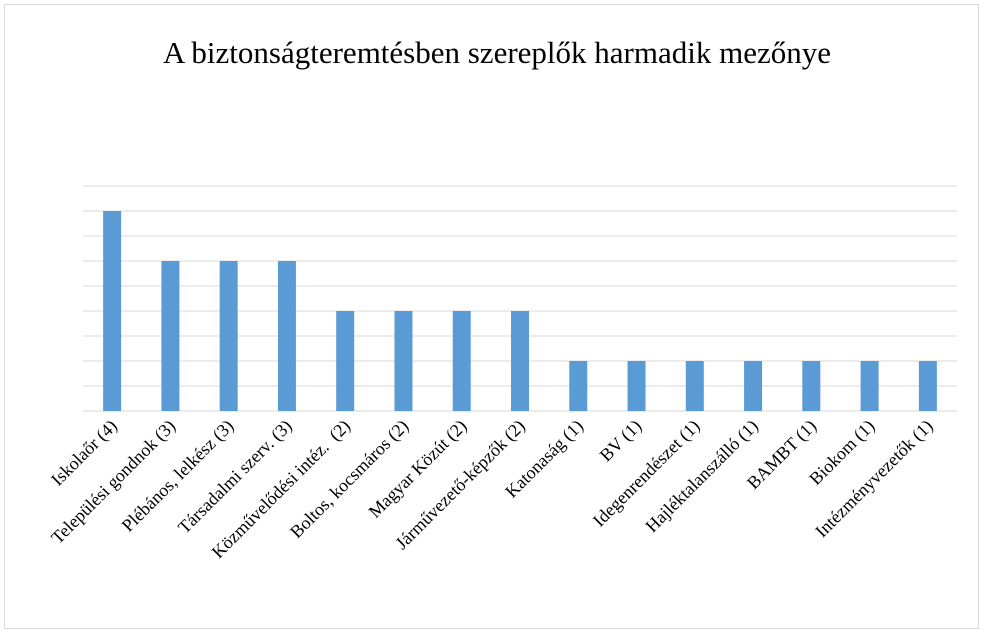 The width and height of the screenshot is (985, 635). Describe the element at coordinates (418, 469) in the screenshot. I see `x-tick-label: Magyar Közút (2)` at that location.